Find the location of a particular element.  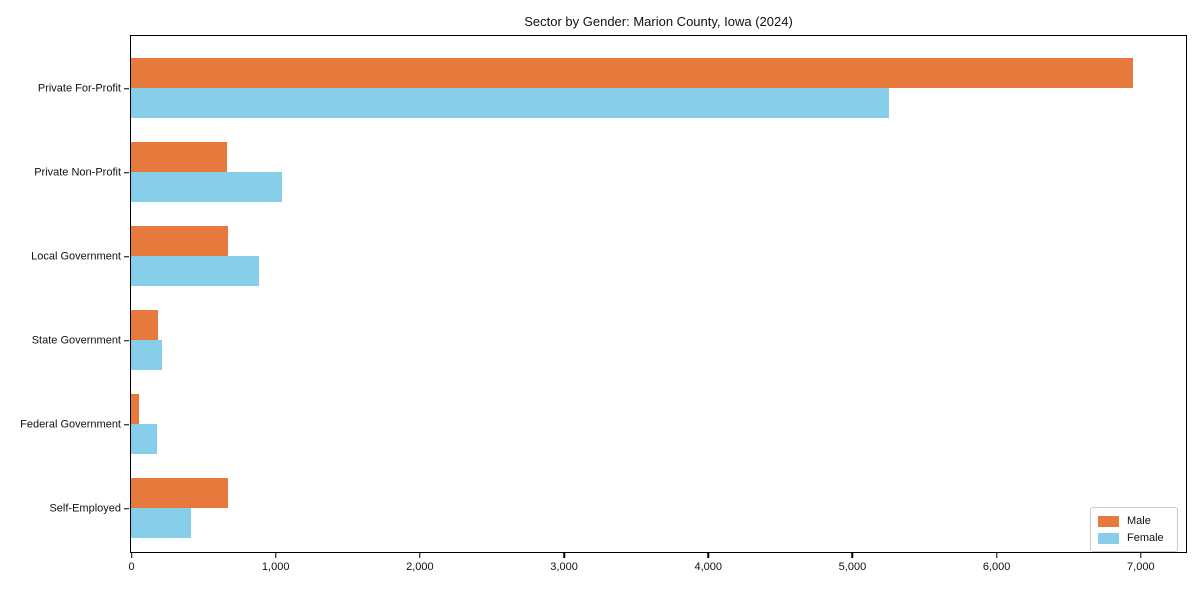

x-tick-label: 6,000 is located at coordinates (996, 567).